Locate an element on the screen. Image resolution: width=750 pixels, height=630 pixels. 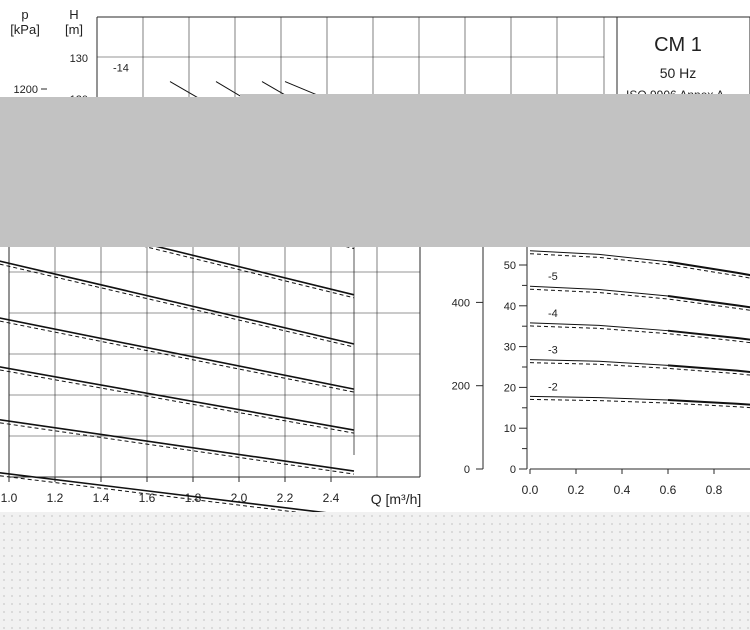
right-x-tick-label: 0.8 is located at coordinates (714, 490).